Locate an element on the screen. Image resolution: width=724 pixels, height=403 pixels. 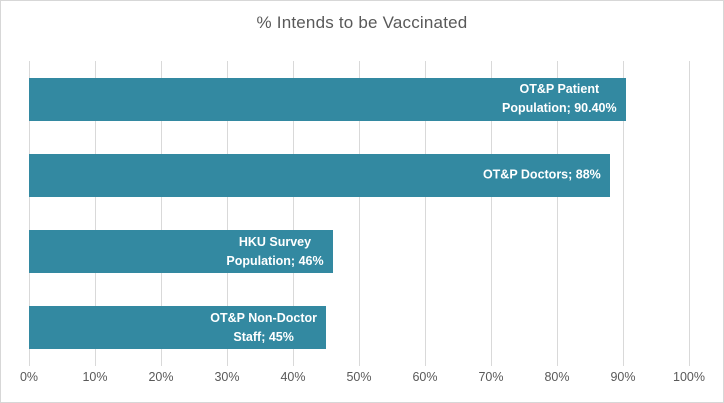
x-tick-label: 20% is located at coordinates (161, 377).